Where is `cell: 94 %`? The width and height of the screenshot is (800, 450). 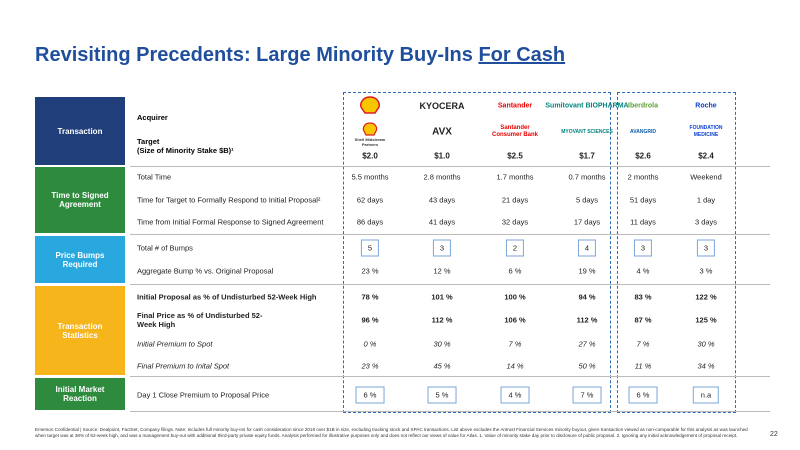 cell: 94 % is located at coordinates (587, 297).